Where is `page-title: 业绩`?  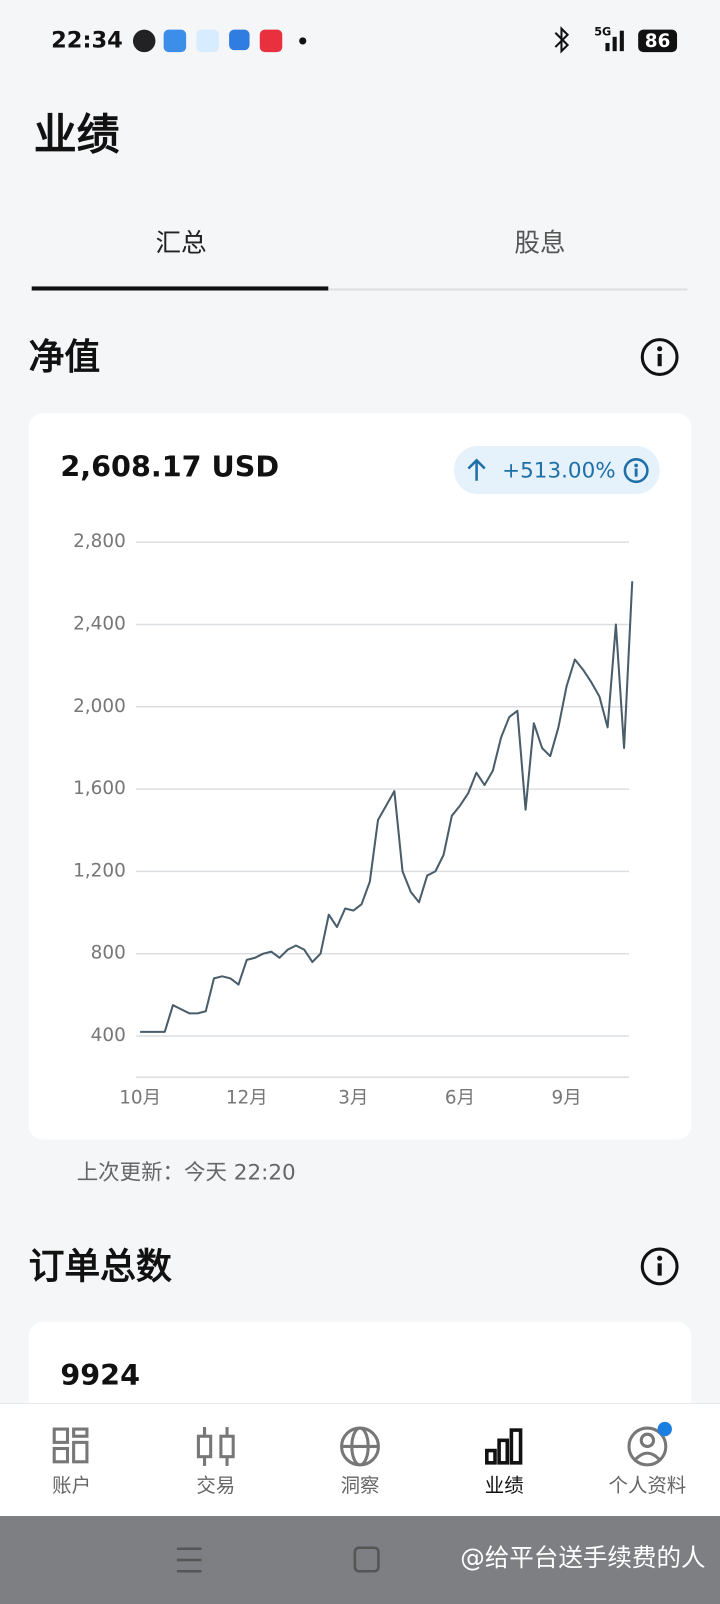 page-title: 业绩 is located at coordinates (77, 136).